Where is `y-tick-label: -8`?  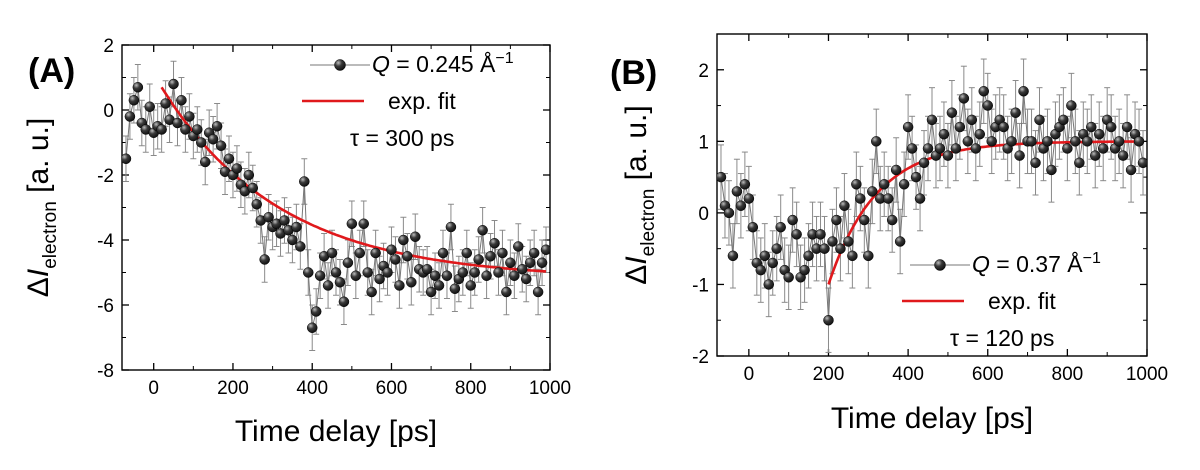
y-tick-label: -8 is located at coordinates (105, 371).